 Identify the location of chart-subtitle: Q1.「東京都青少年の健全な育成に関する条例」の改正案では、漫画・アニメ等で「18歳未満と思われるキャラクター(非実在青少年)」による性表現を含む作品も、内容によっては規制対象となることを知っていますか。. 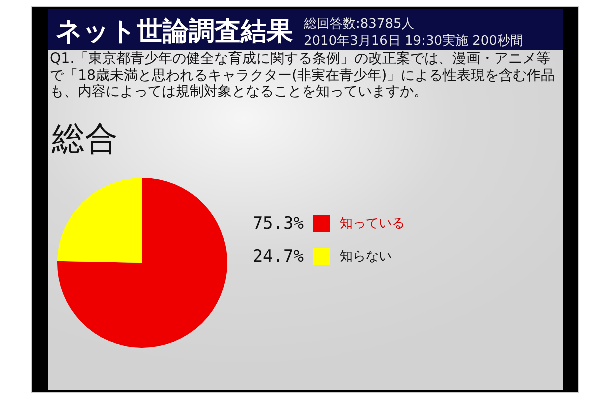
(303, 75).